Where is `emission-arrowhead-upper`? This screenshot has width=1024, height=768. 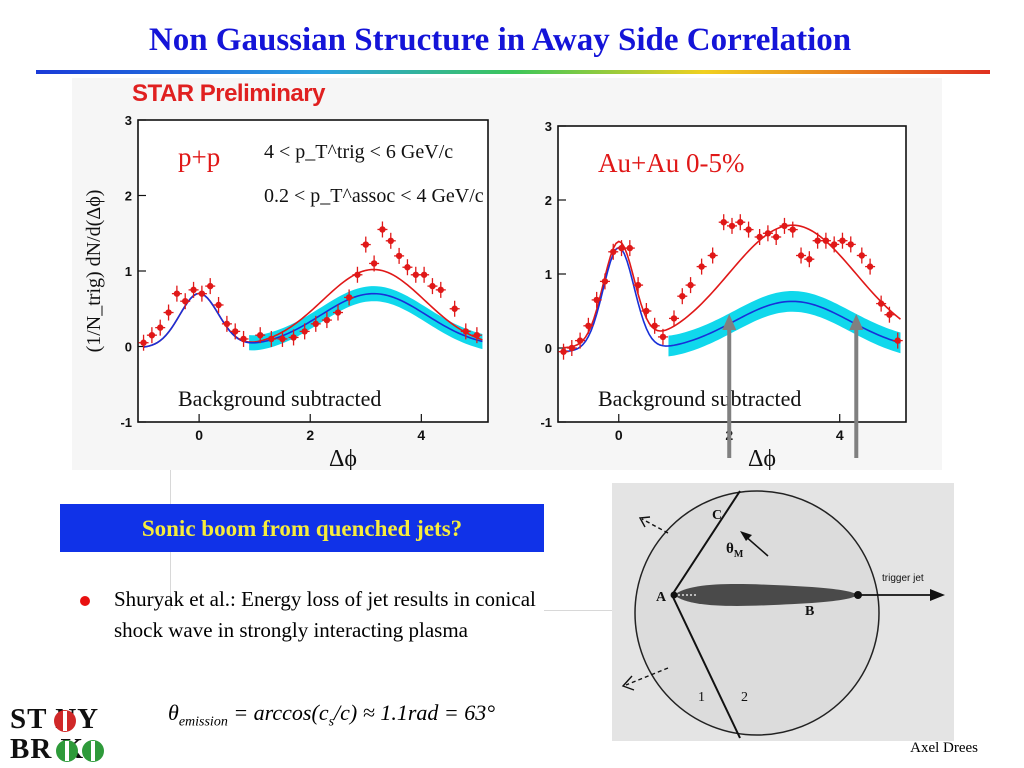 emission-arrowhead-upper is located at coordinates (644, 522).